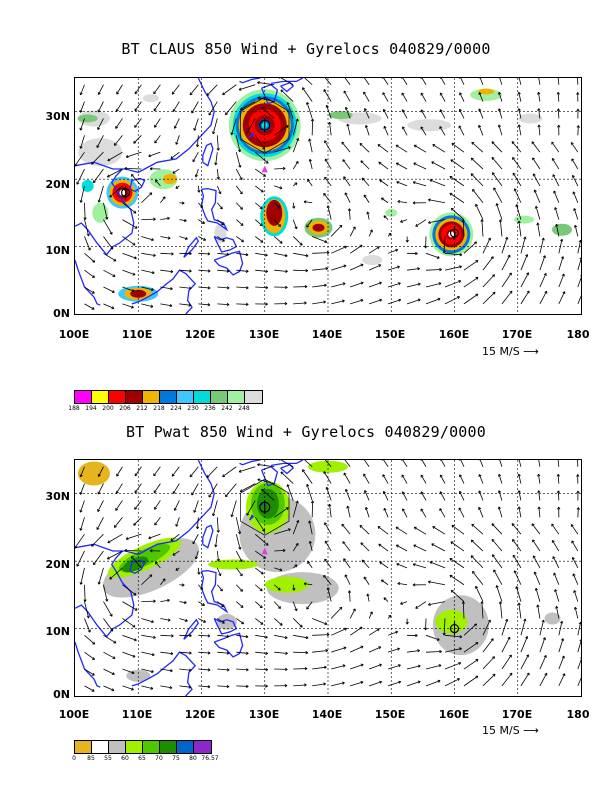 The image size is (612, 792). Describe the element at coordinates (137, 334) in the screenshot. I see `panel1-xlabel-110E: 110E` at that location.